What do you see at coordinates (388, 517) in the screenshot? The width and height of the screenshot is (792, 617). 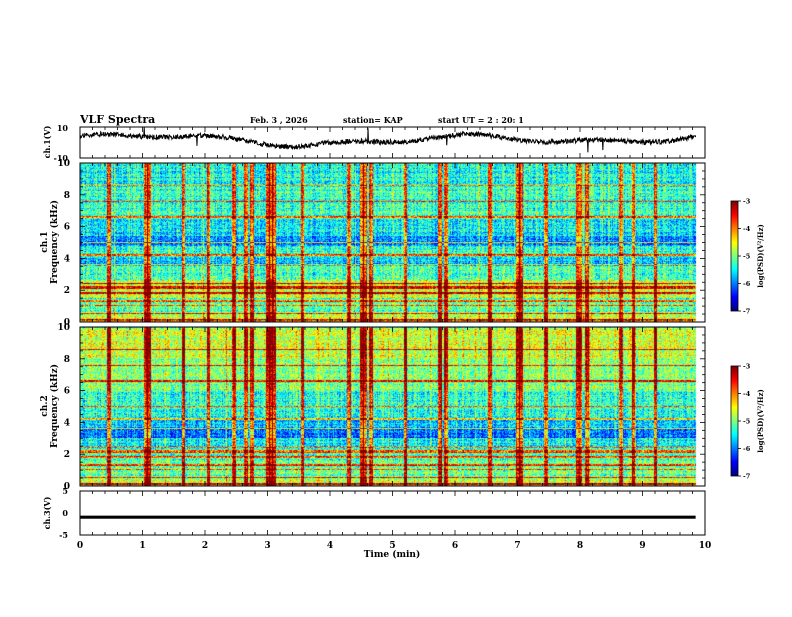 I see `ch3-waveform-line` at bounding box center [388, 517].